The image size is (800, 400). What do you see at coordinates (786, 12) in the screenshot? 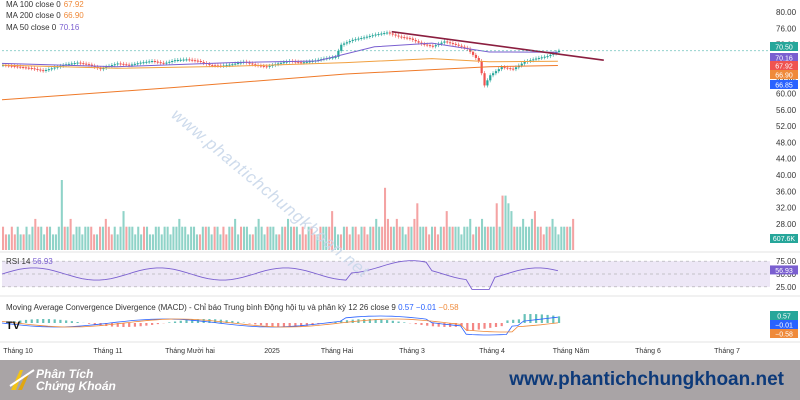
I see `price-tick-label: 80.00` at bounding box center [786, 12].